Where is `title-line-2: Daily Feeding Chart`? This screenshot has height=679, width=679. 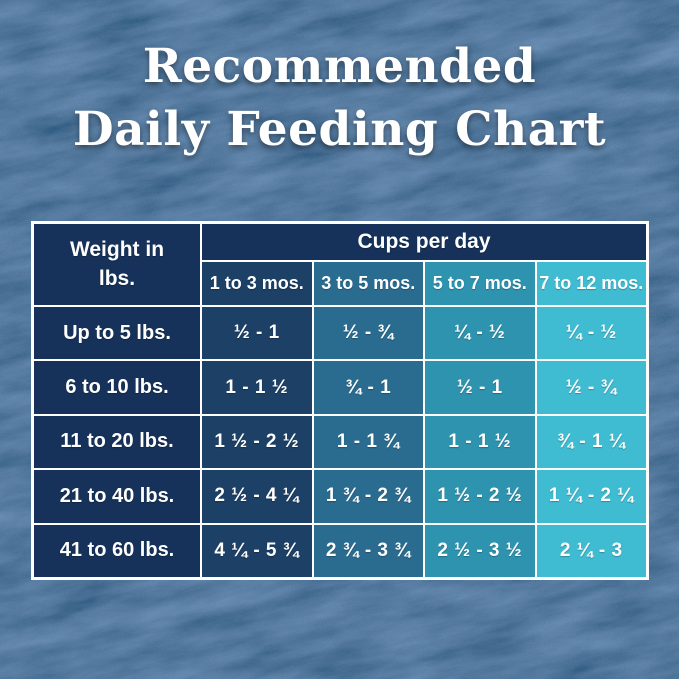
title-line-2: Daily Feeding Chart is located at coordinates (339, 129).